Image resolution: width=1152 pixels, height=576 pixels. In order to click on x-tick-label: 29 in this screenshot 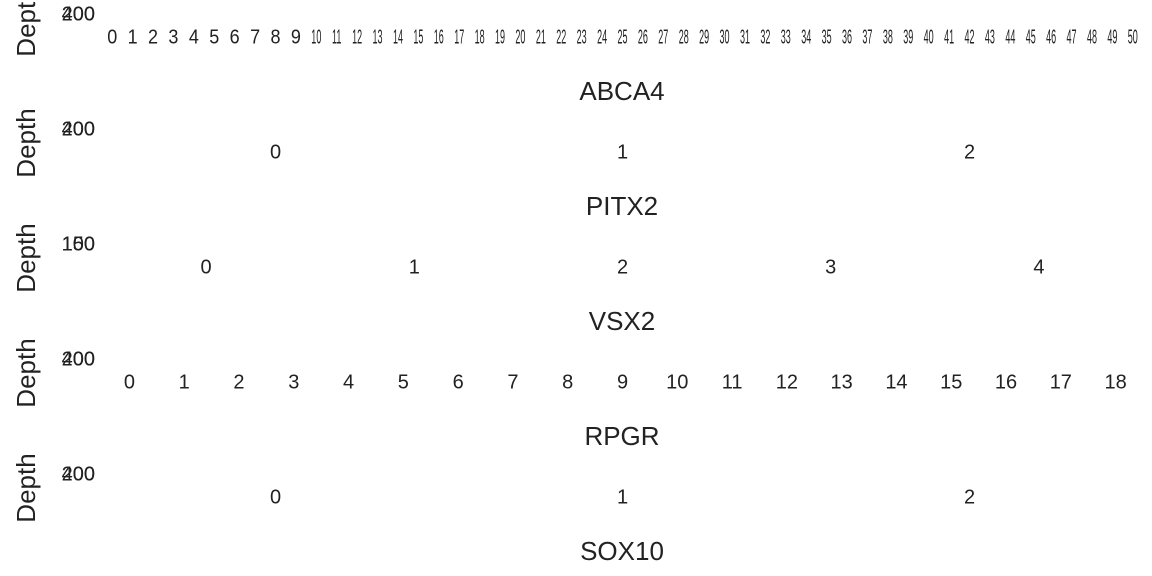, I will do `click(704, 38)`.